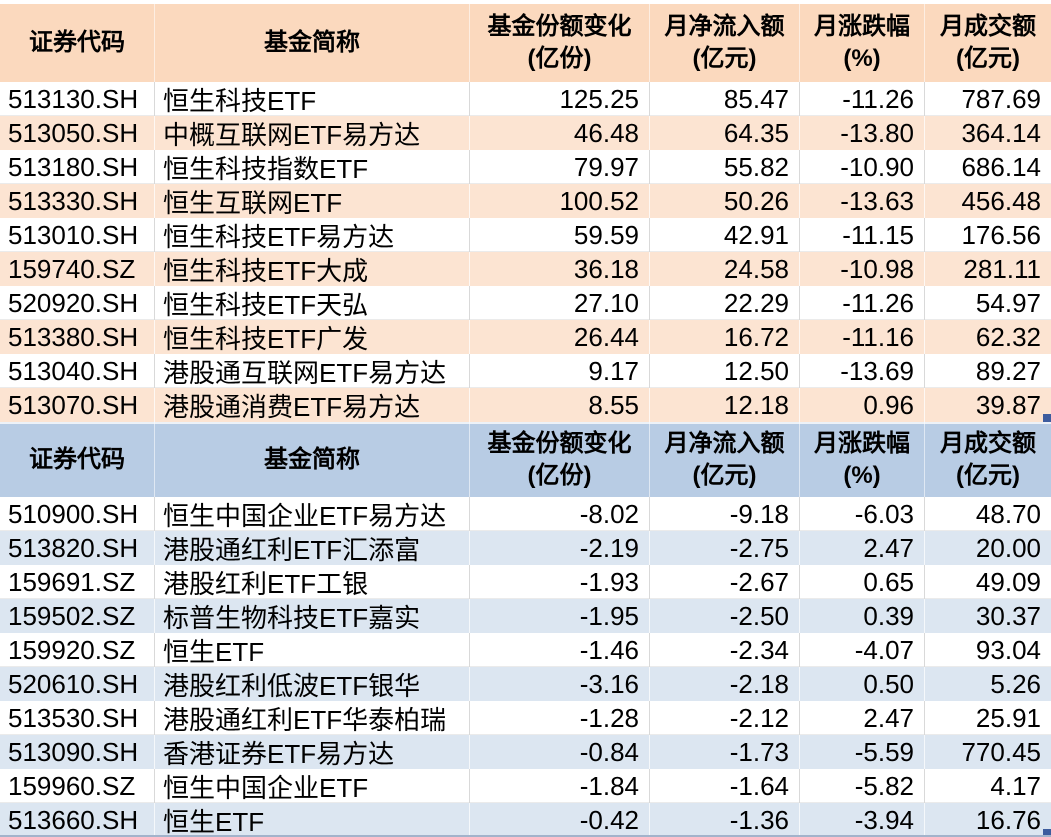  What do you see at coordinates (312, 548) in the screenshot?
I see `cell-name: 港股通红利ETF汇添富` at bounding box center [312, 548].